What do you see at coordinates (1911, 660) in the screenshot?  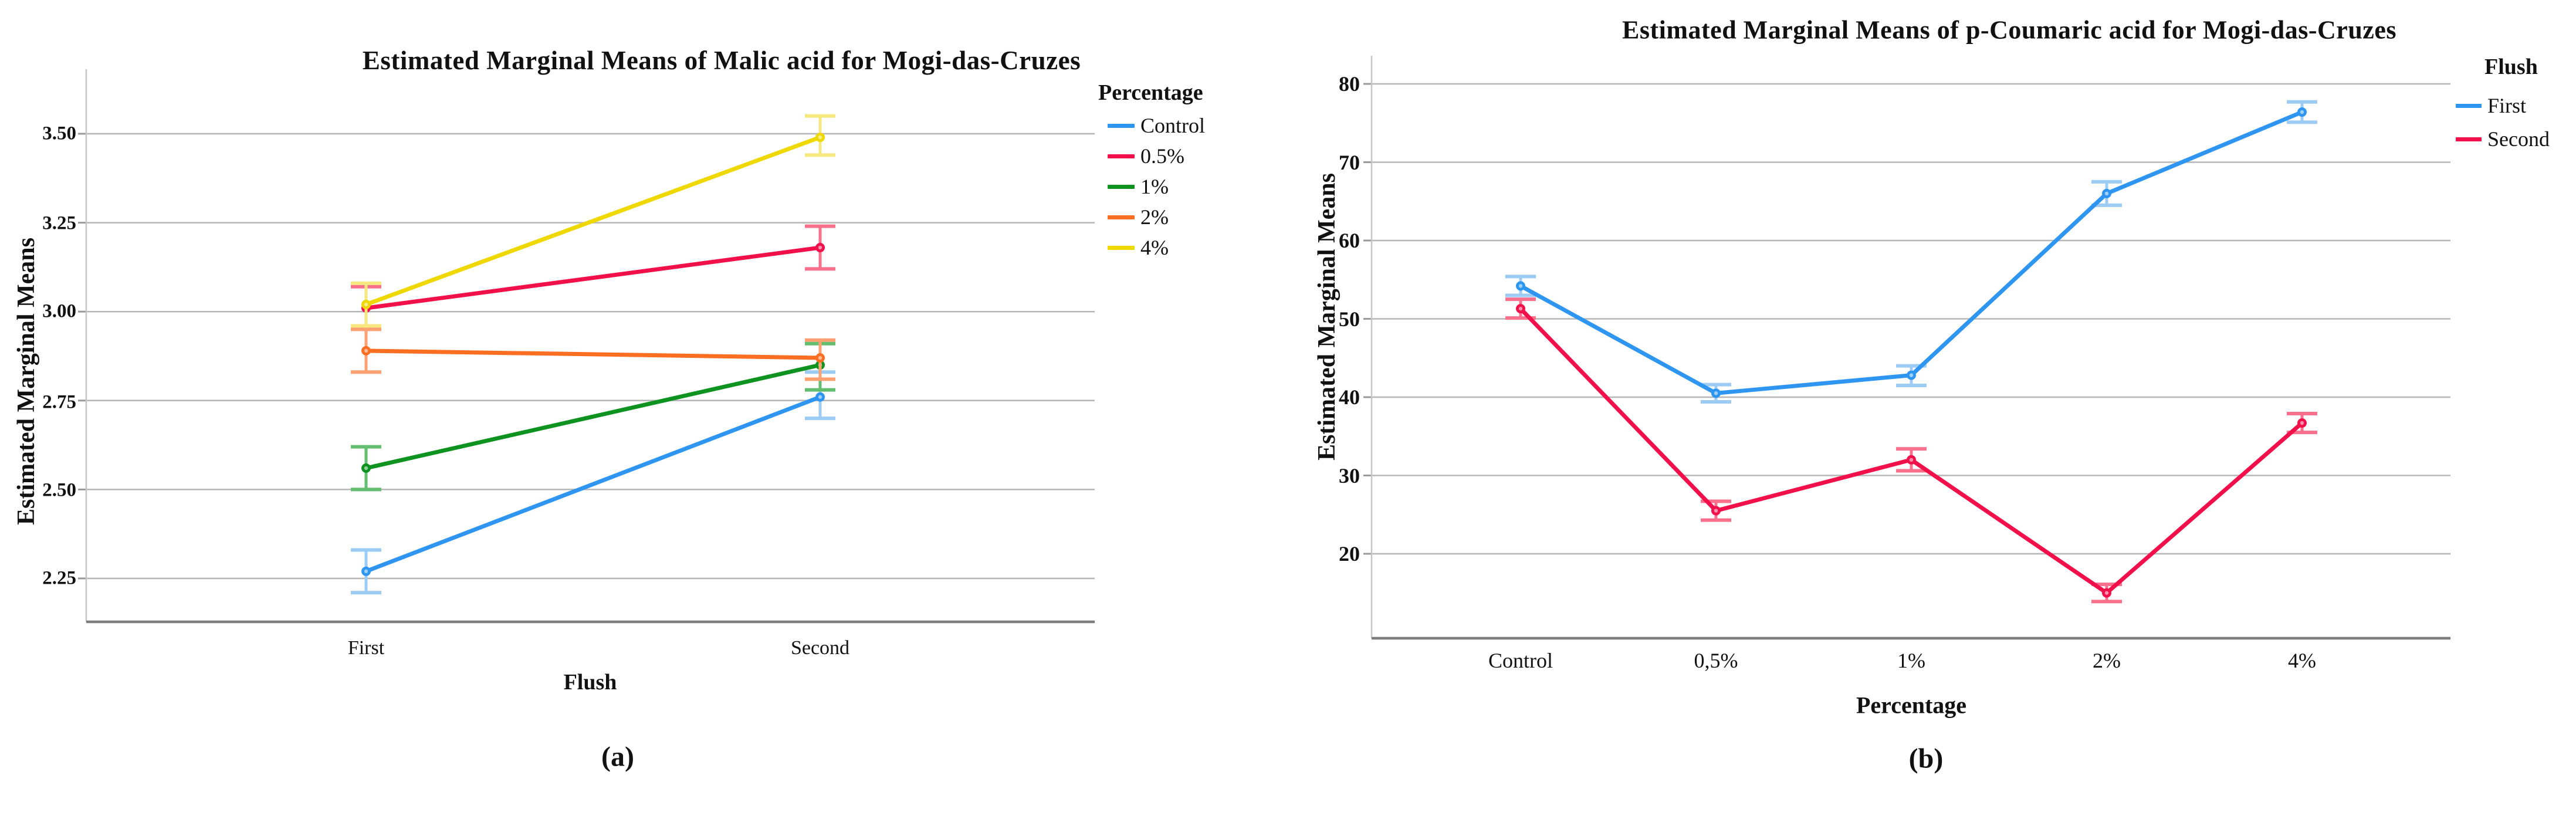 I see `chart-b-xtick-1: 1%` at bounding box center [1911, 660].